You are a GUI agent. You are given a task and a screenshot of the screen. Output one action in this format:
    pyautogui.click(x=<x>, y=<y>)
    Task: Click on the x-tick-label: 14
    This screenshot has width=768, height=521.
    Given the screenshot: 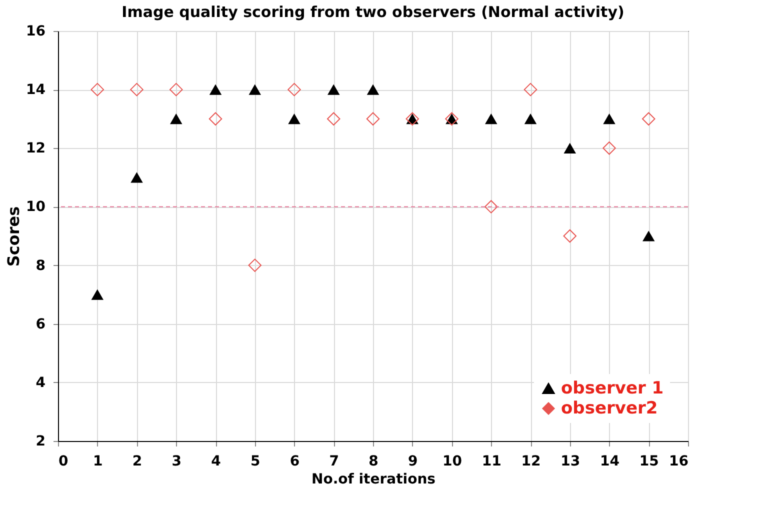 What is the action you would take?
    pyautogui.click(x=610, y=462)
    